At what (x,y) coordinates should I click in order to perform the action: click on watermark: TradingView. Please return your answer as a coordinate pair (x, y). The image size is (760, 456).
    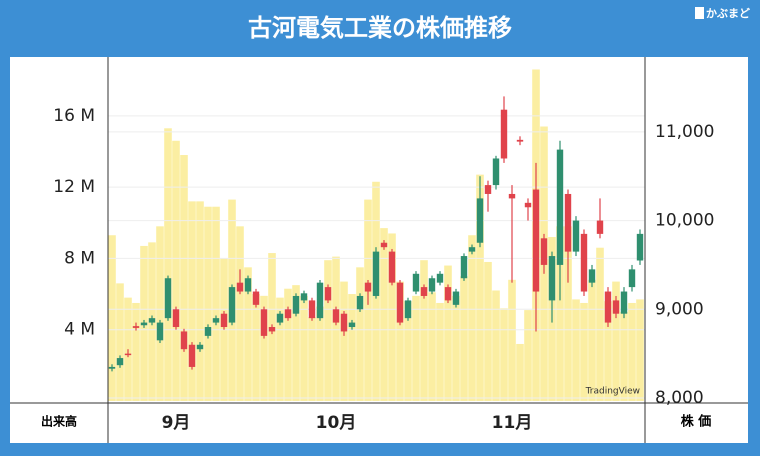
    Looking at the image, I should click on (612, 392).